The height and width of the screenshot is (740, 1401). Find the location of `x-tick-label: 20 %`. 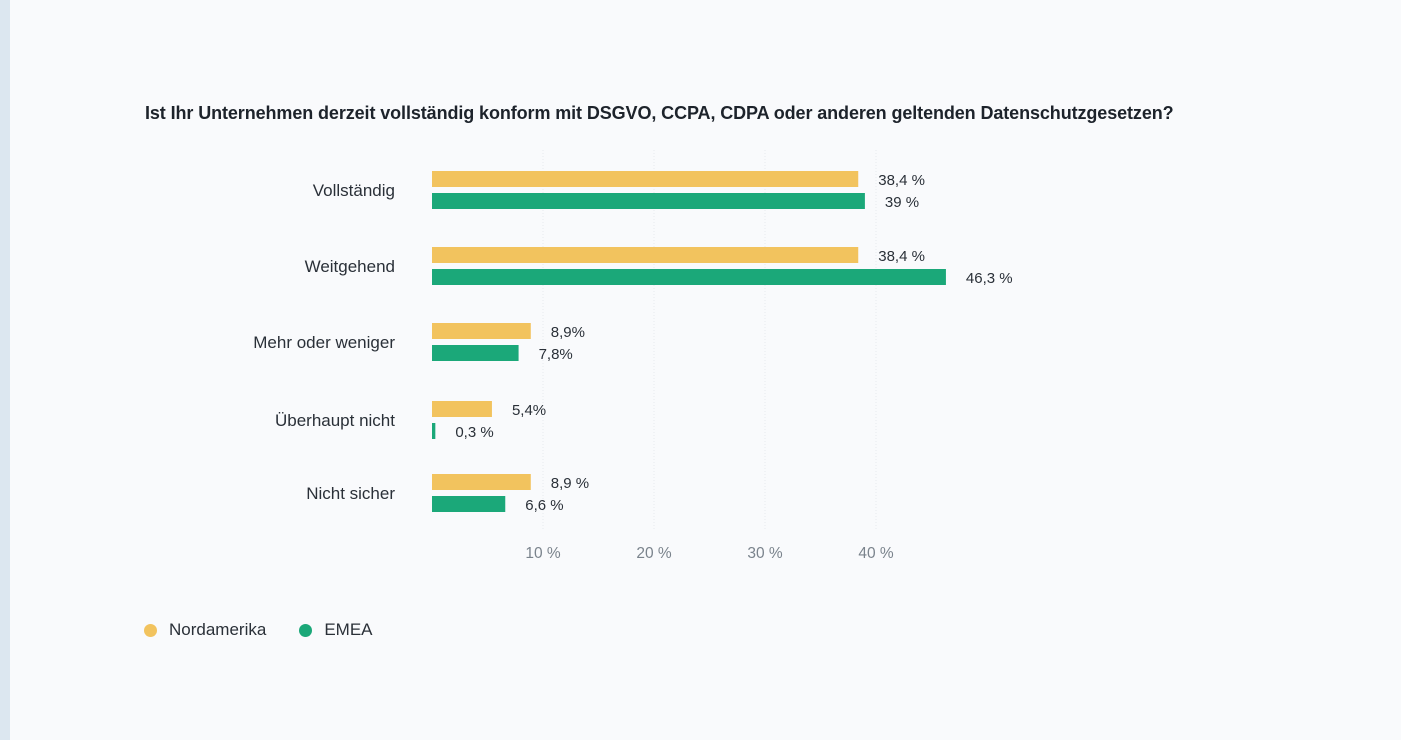

x-tick-label: 20 % is located at coordinates (654, 553).